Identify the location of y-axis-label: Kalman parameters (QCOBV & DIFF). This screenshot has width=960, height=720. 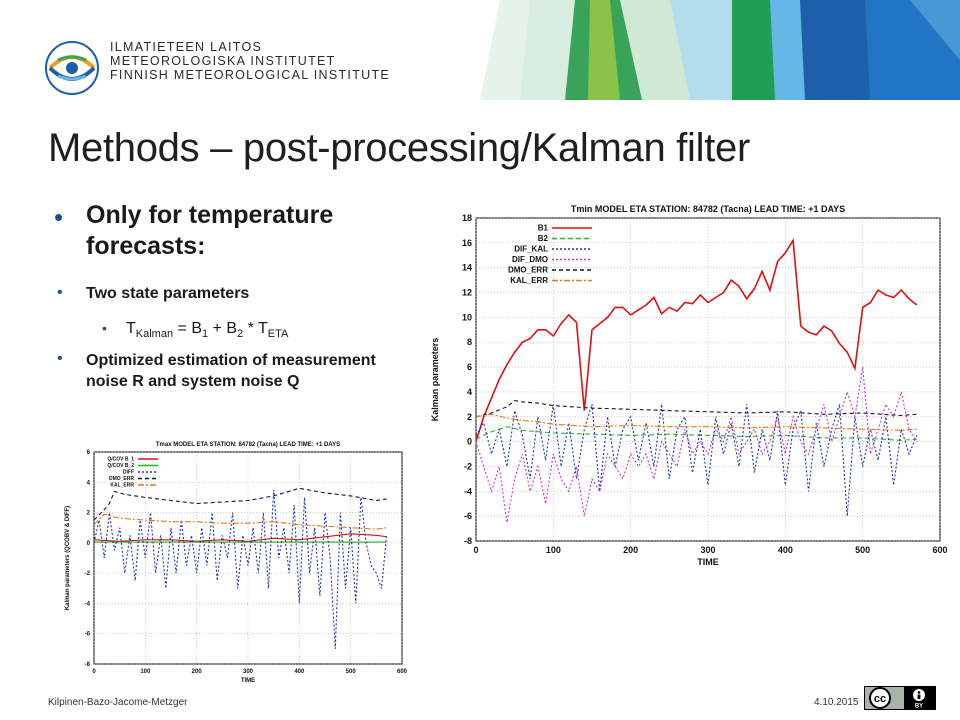
(68, 558).